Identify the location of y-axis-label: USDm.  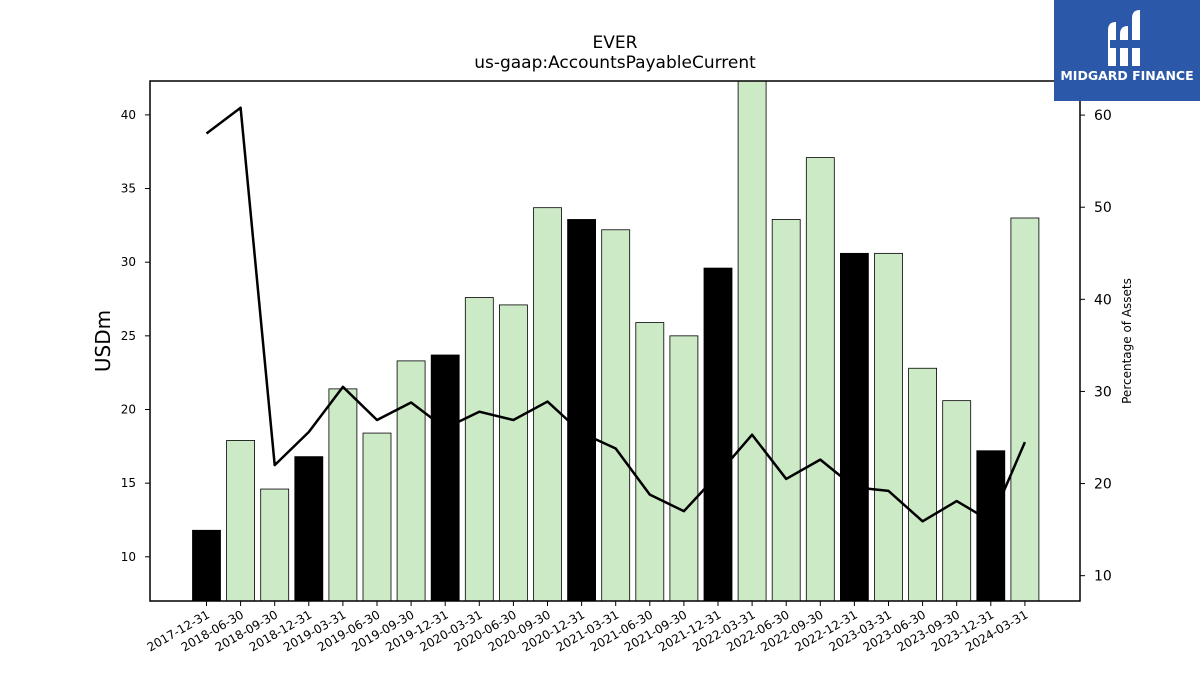
(103, 341).